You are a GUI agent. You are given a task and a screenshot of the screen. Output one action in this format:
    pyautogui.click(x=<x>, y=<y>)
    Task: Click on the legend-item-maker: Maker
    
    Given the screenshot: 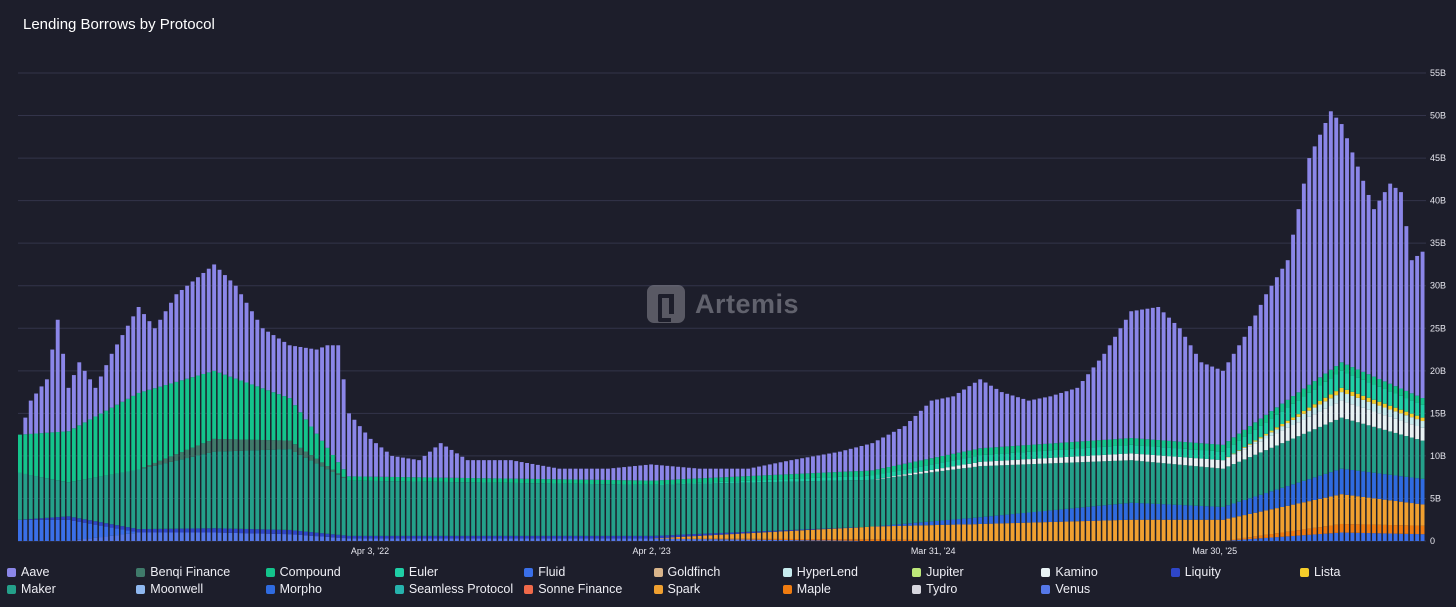 What is the action you would take?
    pyautogui.click(x=31, y=589)
    